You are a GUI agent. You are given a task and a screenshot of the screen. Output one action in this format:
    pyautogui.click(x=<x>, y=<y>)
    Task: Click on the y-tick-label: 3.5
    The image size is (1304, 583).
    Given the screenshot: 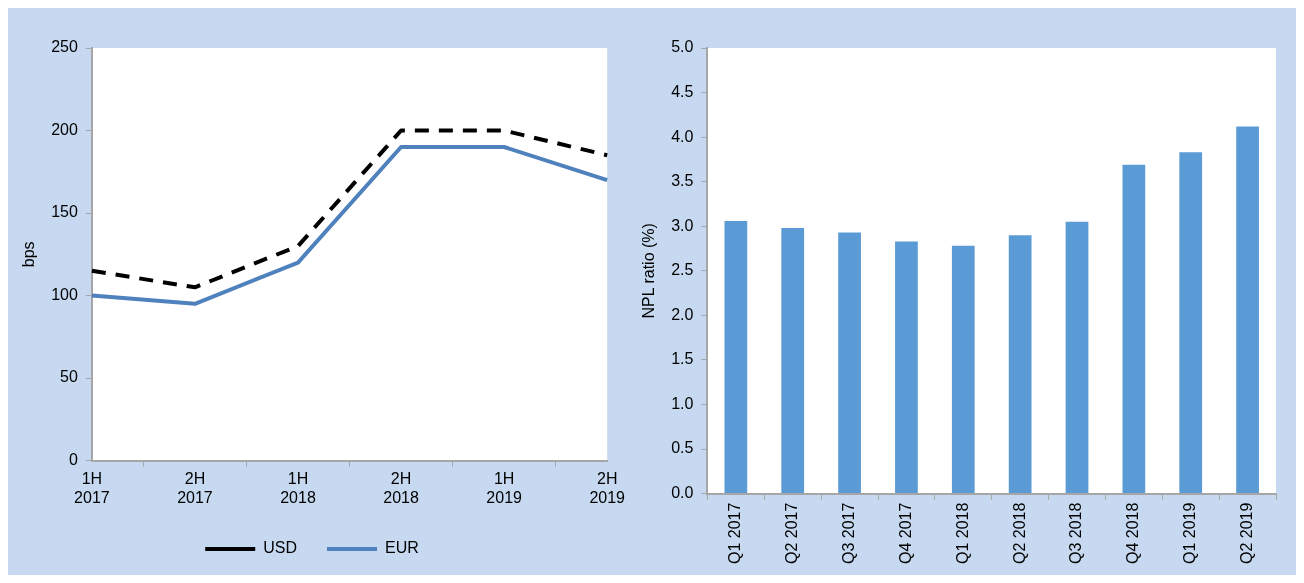 What is the action you would take?
    pyautogui.click(x=682, y=181)
    